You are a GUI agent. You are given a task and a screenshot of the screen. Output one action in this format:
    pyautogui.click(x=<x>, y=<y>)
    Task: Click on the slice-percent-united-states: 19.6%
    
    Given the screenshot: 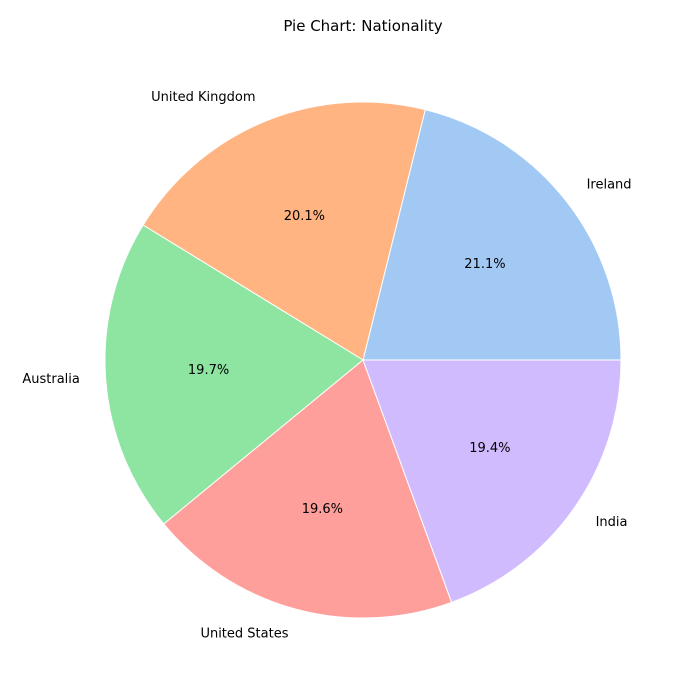 What is the action you would take?
    pyautogui.click(x=322, y=509)
    